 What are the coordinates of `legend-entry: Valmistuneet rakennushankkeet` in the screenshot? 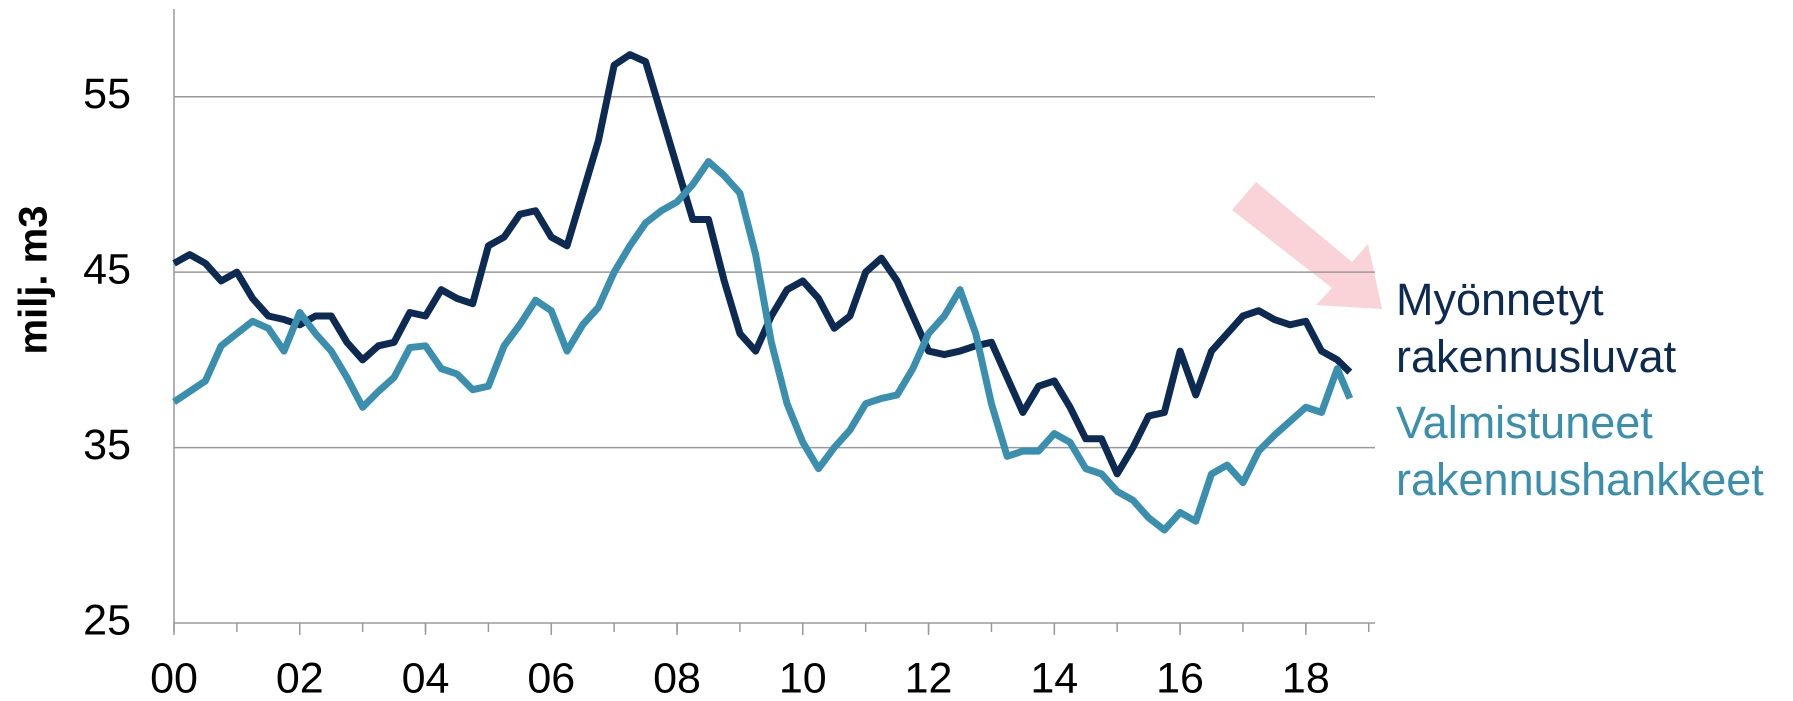 It's located at (1580, 451).